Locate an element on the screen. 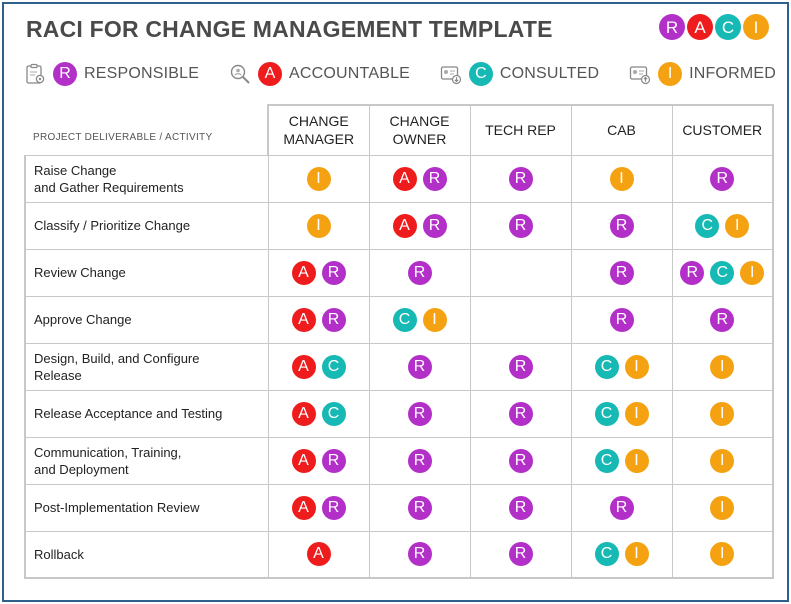 The height and width of the screenshot is (604, 791). legend-label: INFORMED is located at coordinates (732, 73).